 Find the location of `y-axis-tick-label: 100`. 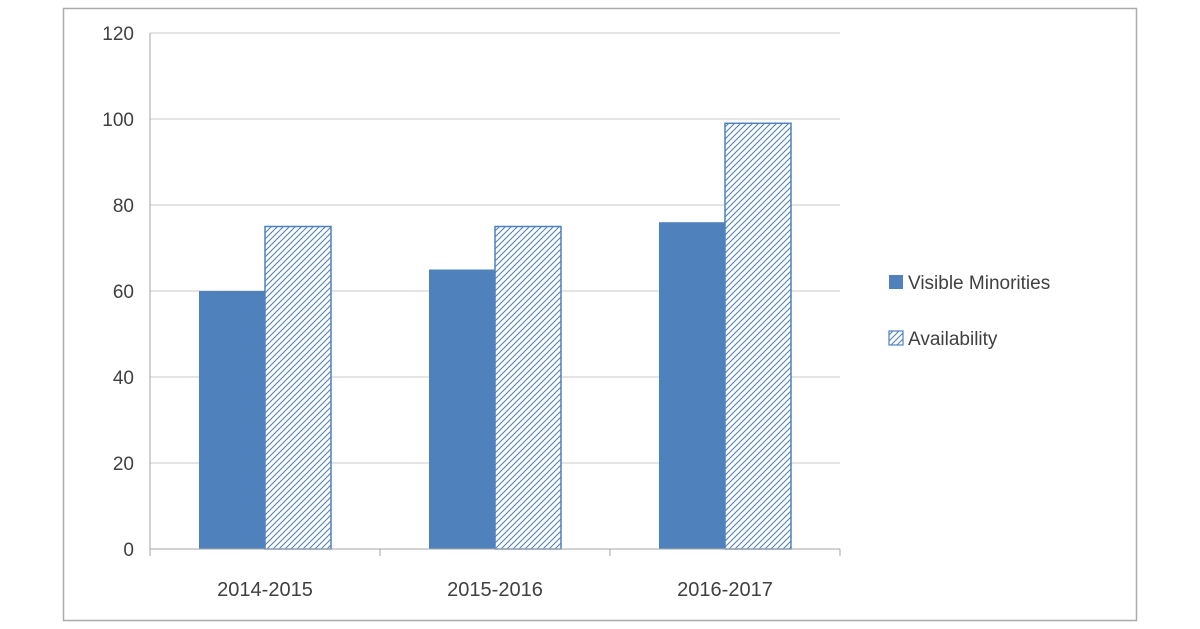

y-axis-tick-label: 100 is located at coordinates (118, 120).